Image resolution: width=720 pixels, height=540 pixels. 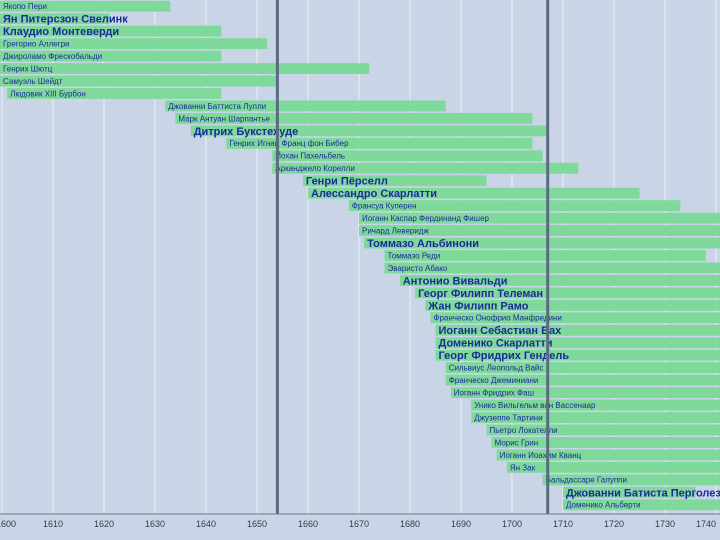 What do you see at coordinates (603, 505) in the screenshot?
I see `composer-name: Доменико Альберти` at bounding box center [603, 505].